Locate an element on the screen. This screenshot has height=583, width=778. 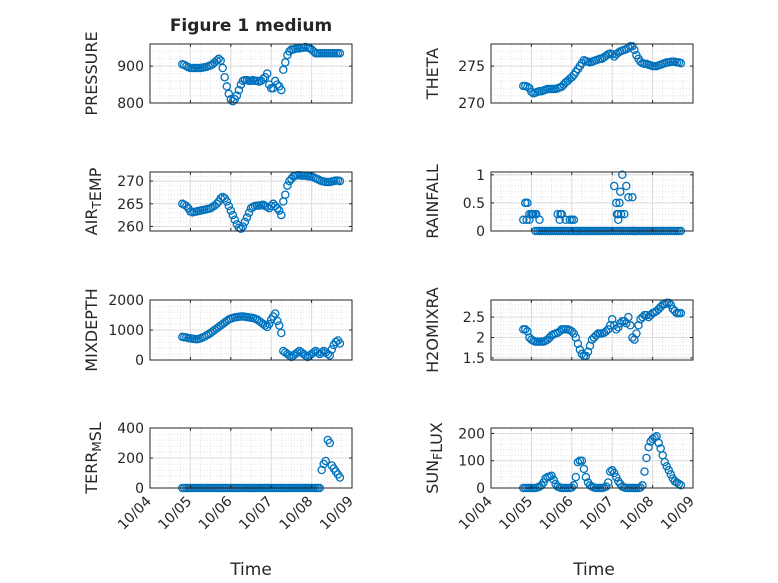
panel-6-axes: 1.5 2 2.5 H2OMIXRA is located at coordinates (558, 330).